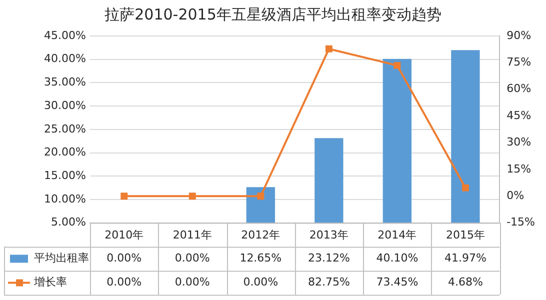  I want to click on y-tick-label: 40.00%, so click(65, 59).